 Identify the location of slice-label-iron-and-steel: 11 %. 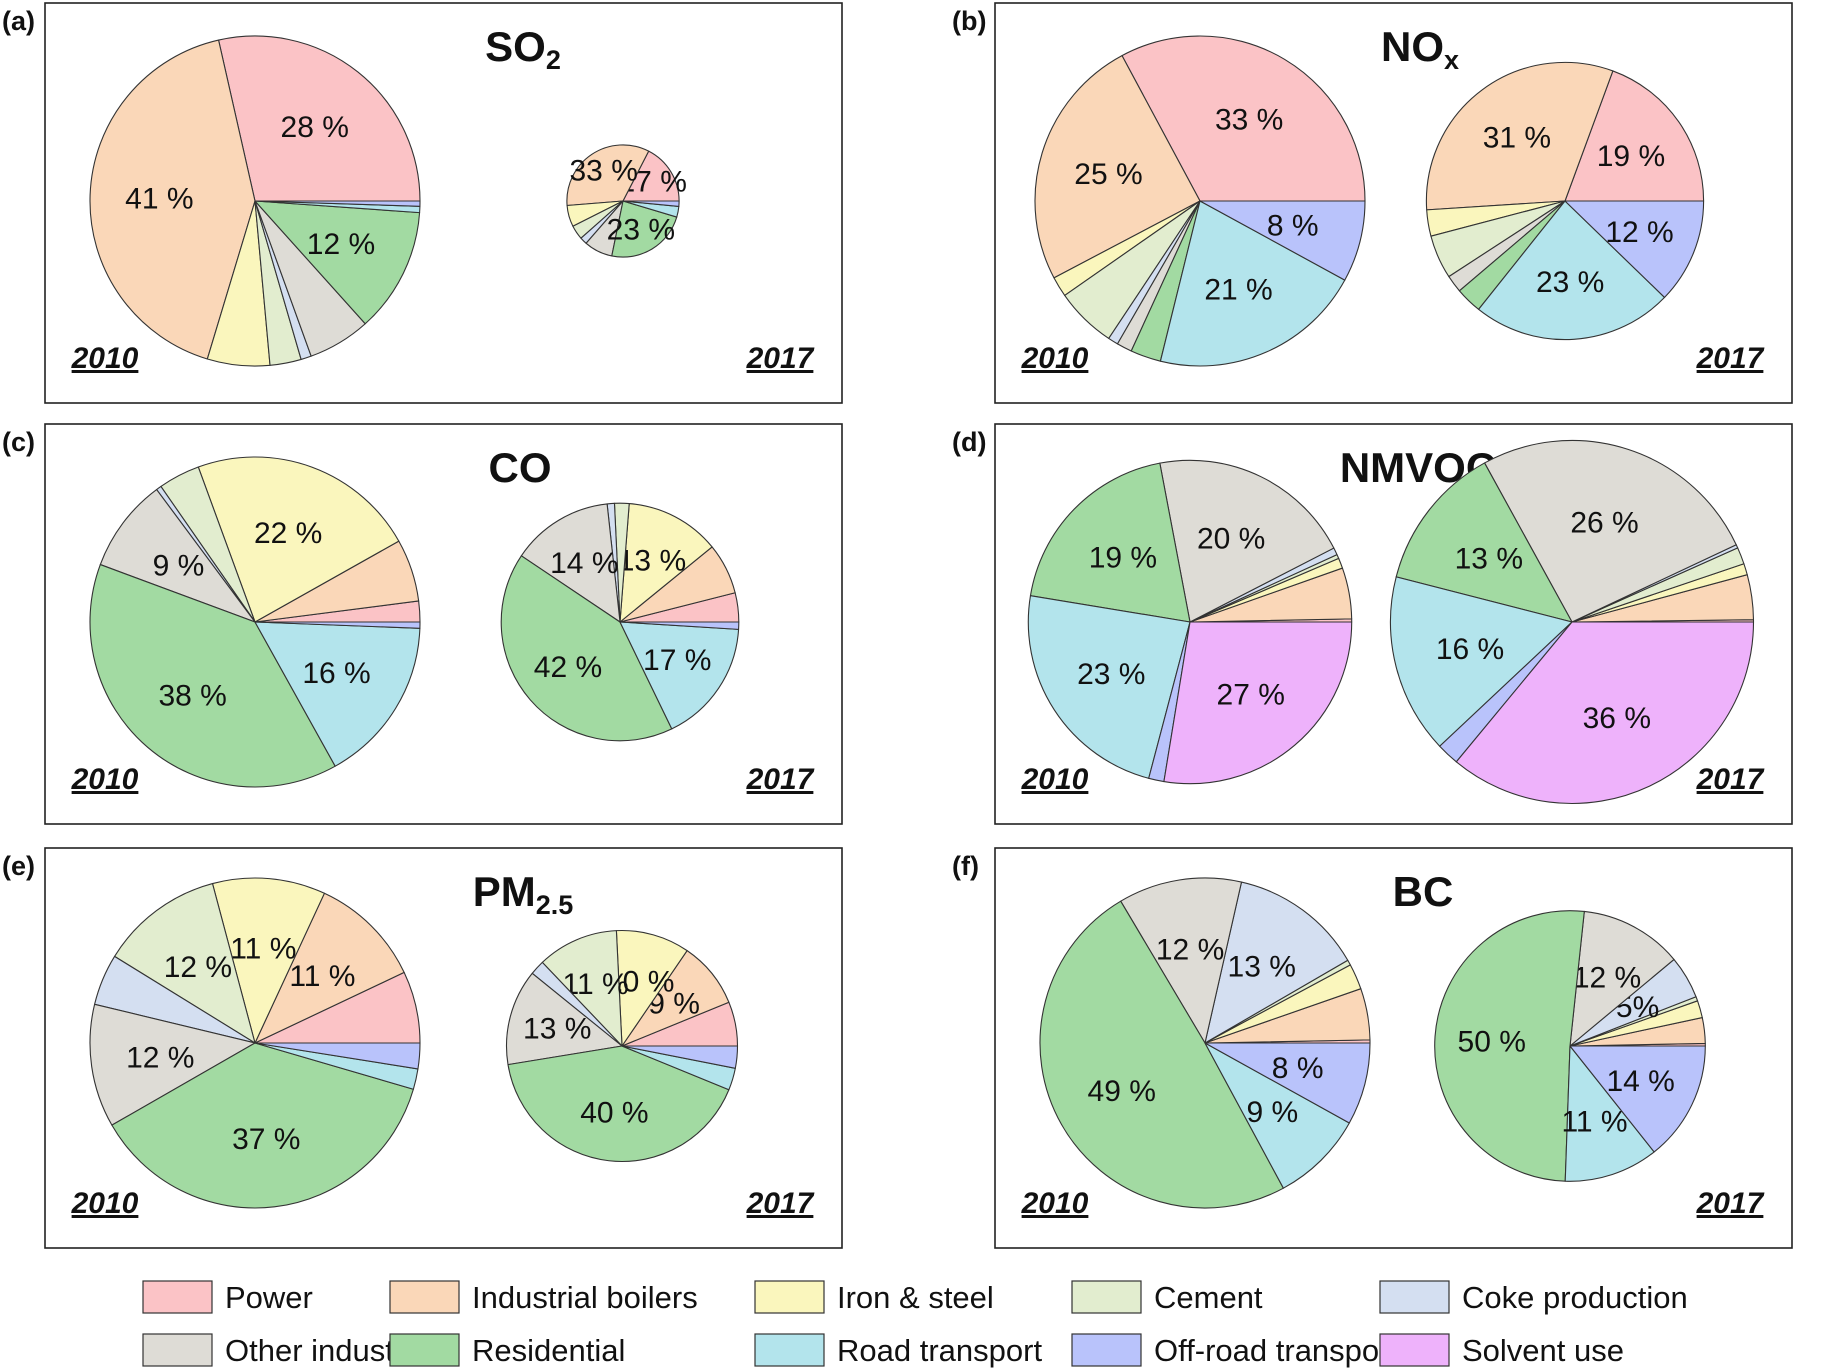
(263, 948).